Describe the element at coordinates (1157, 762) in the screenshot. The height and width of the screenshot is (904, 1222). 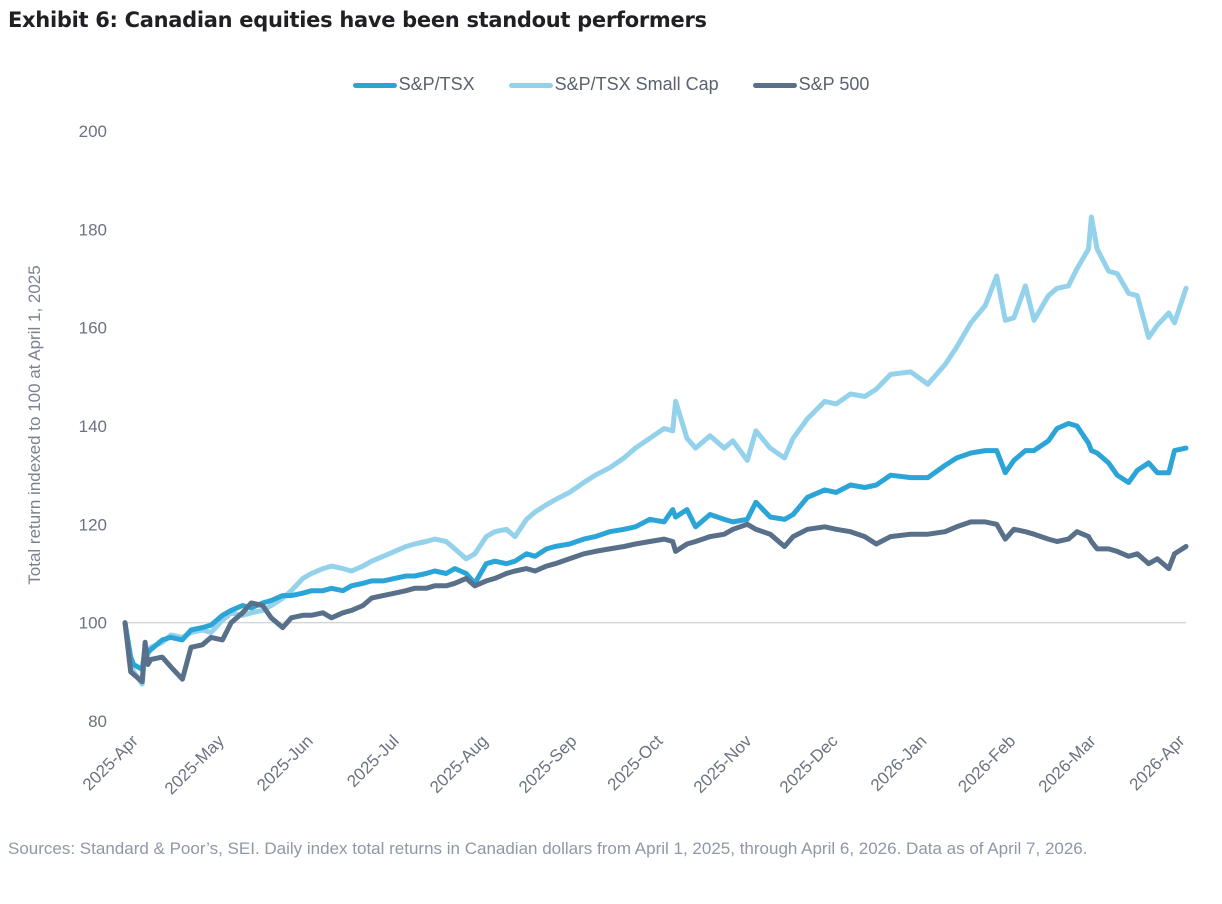
I see `x-tick-label: 2026-Apr` at that location.